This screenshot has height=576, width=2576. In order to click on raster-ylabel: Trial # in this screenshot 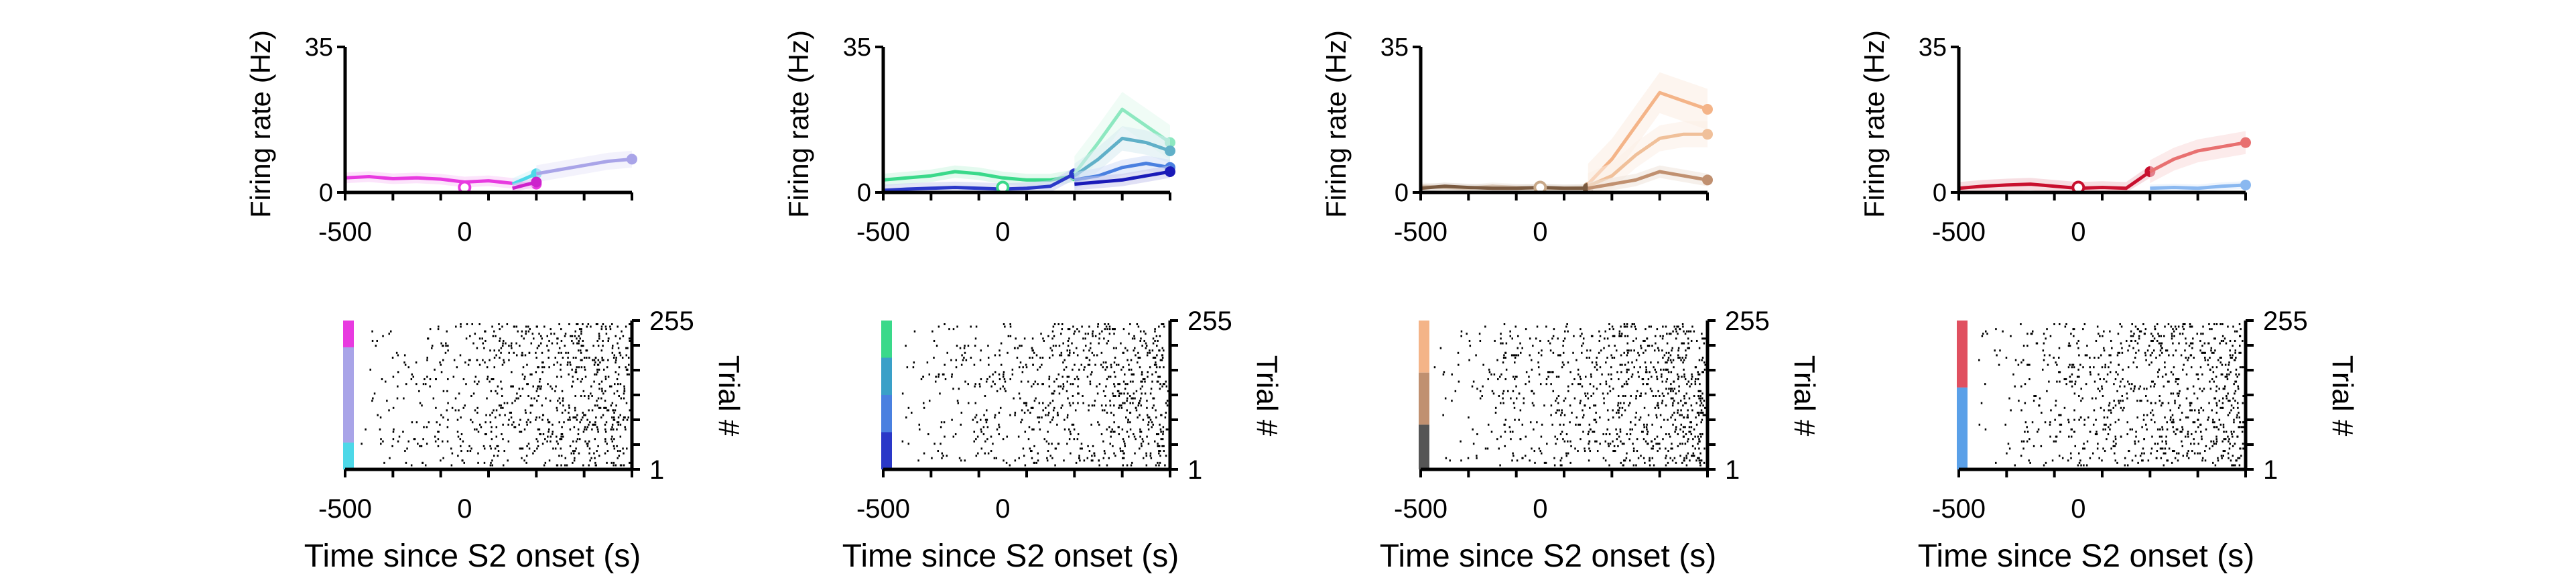, I will do `click(1804, 396)`.